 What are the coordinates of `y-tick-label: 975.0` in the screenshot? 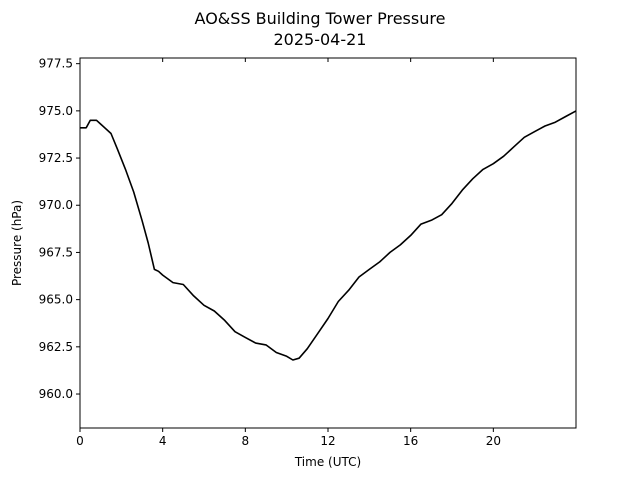 It's located at (56, 111).